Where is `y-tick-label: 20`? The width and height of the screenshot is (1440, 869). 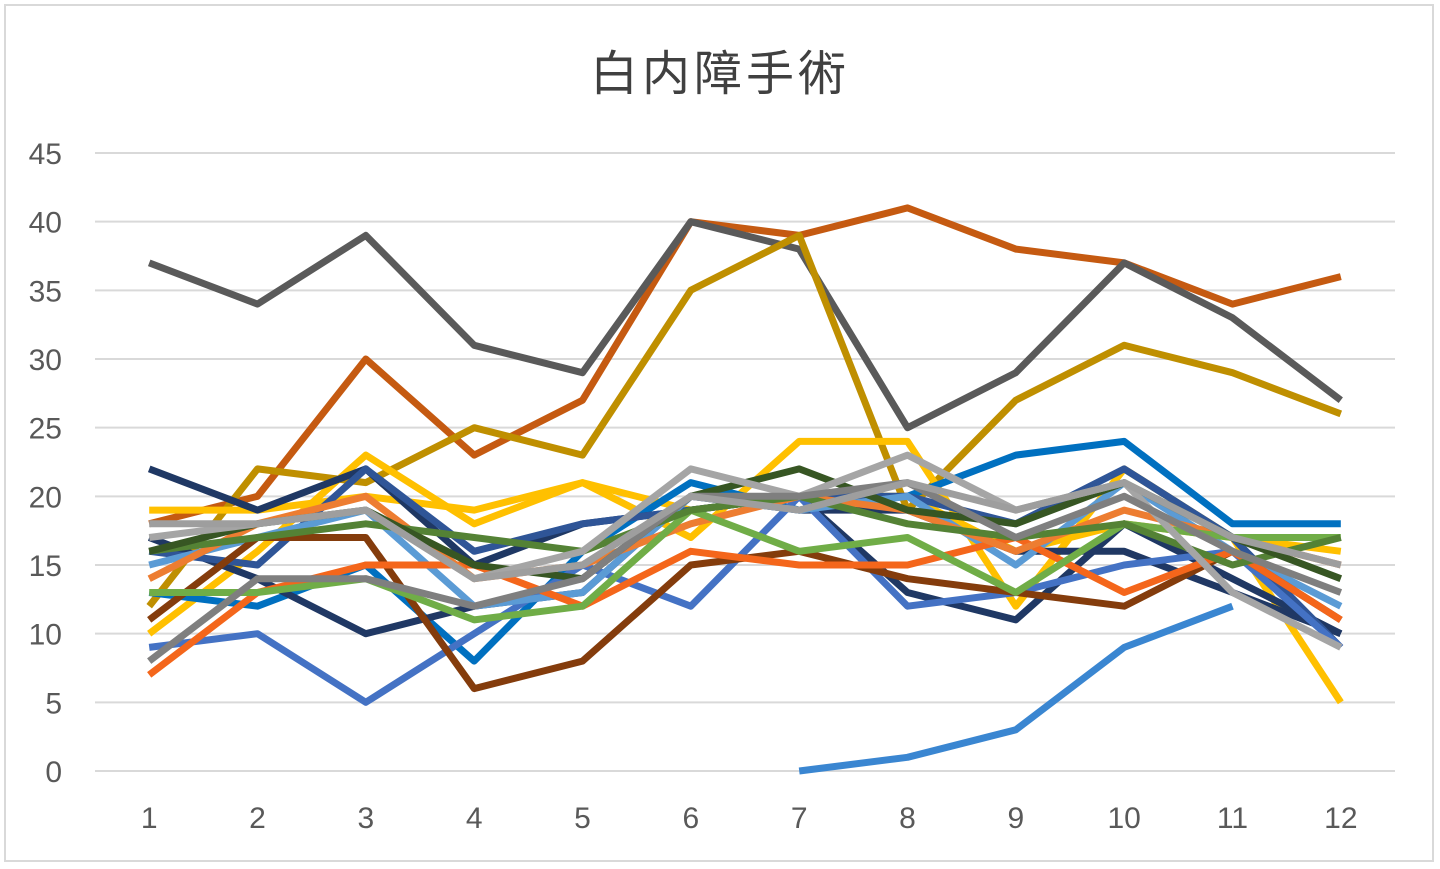
y-tick-label: 20 is located at coordinates (45, 497).